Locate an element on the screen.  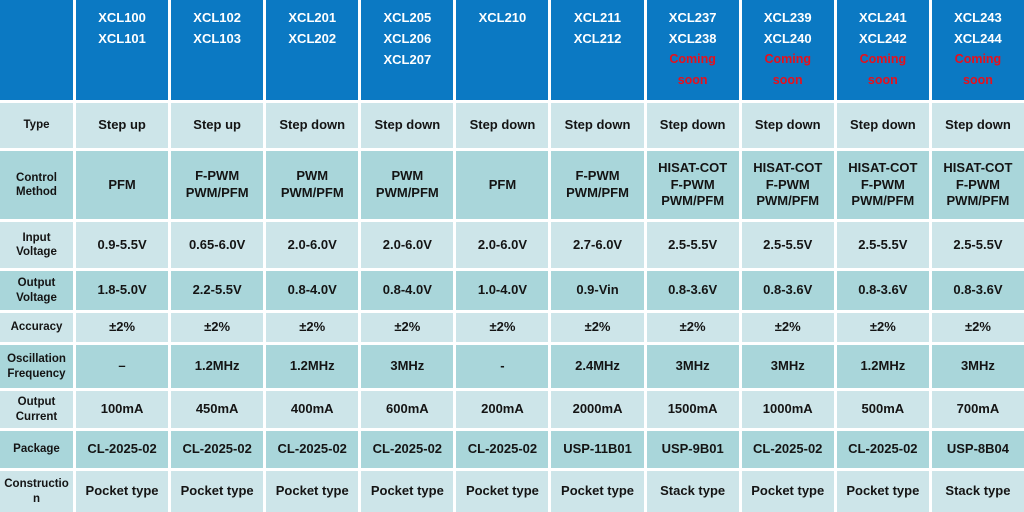
cell-oscillation-frequency-xcl210: - is located at coordinates (502, 366).